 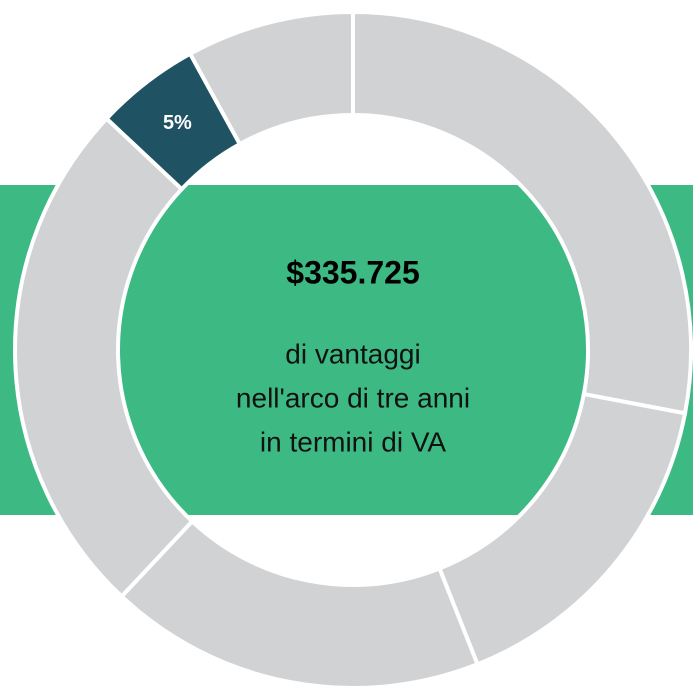 I want to click on center-line: di vantaggi, so click(x=352, y=353).